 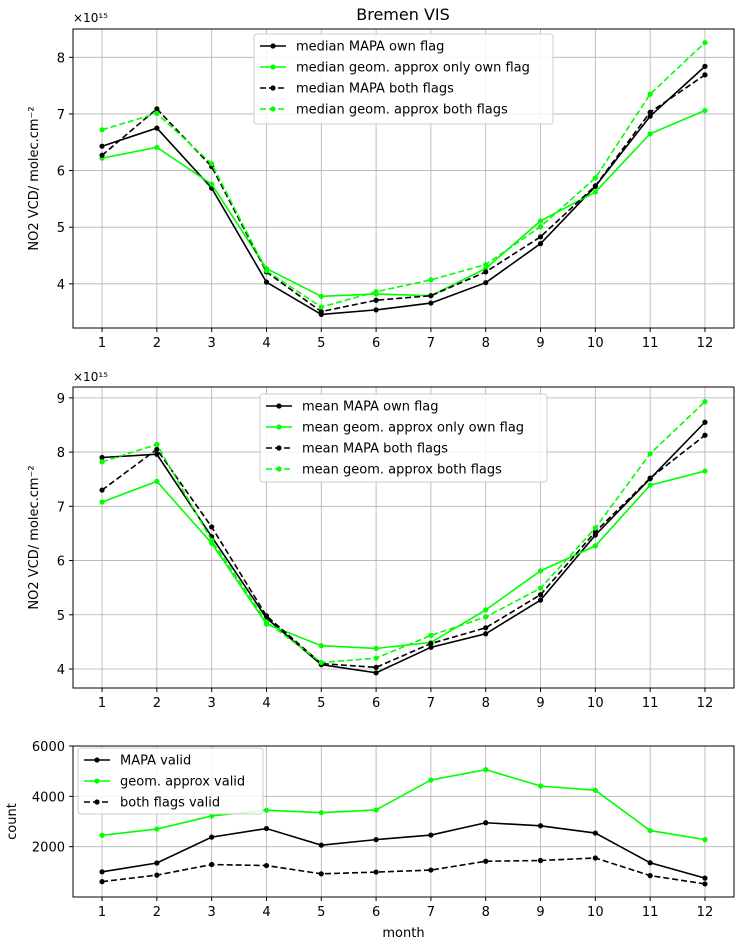 What do you see at coordinates (48, 797) in the screenshot?
I see `y-tick-label: 4000` at bounding box center [48, 797].